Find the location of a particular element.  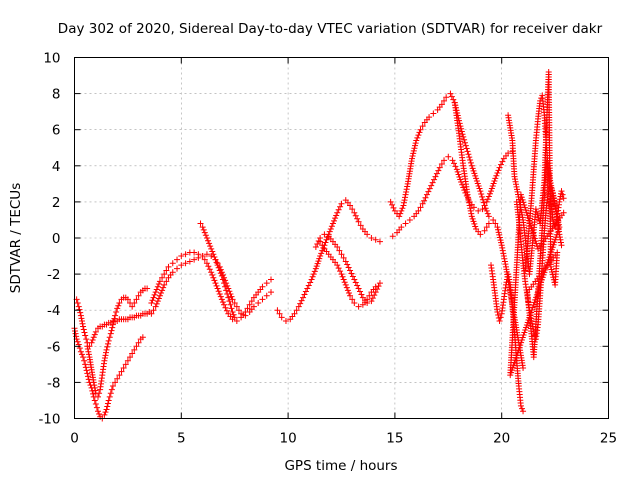

x-tick-label: 25 is located at coordinates (608, 439).